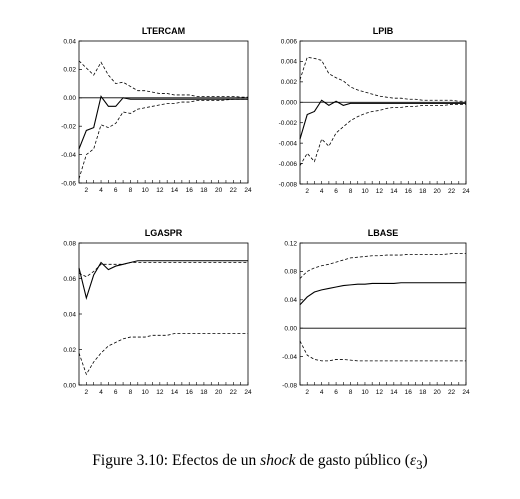 This screenshot has height=499, width=520. Describe the element at coordinates (130, 460) in the screenshot. I see `caption-prefix: Figure 3.10:` at that location.